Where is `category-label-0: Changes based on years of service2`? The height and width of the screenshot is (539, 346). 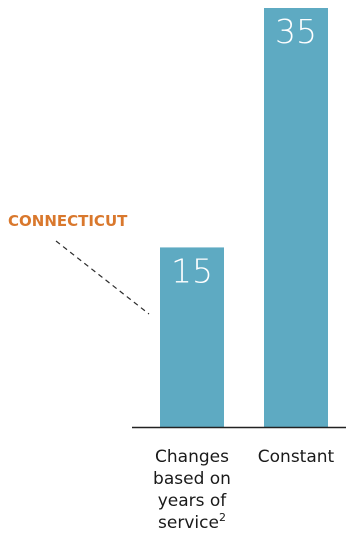 category-label-0: Changes based on years of service2 is located at coordinates (192, 490).